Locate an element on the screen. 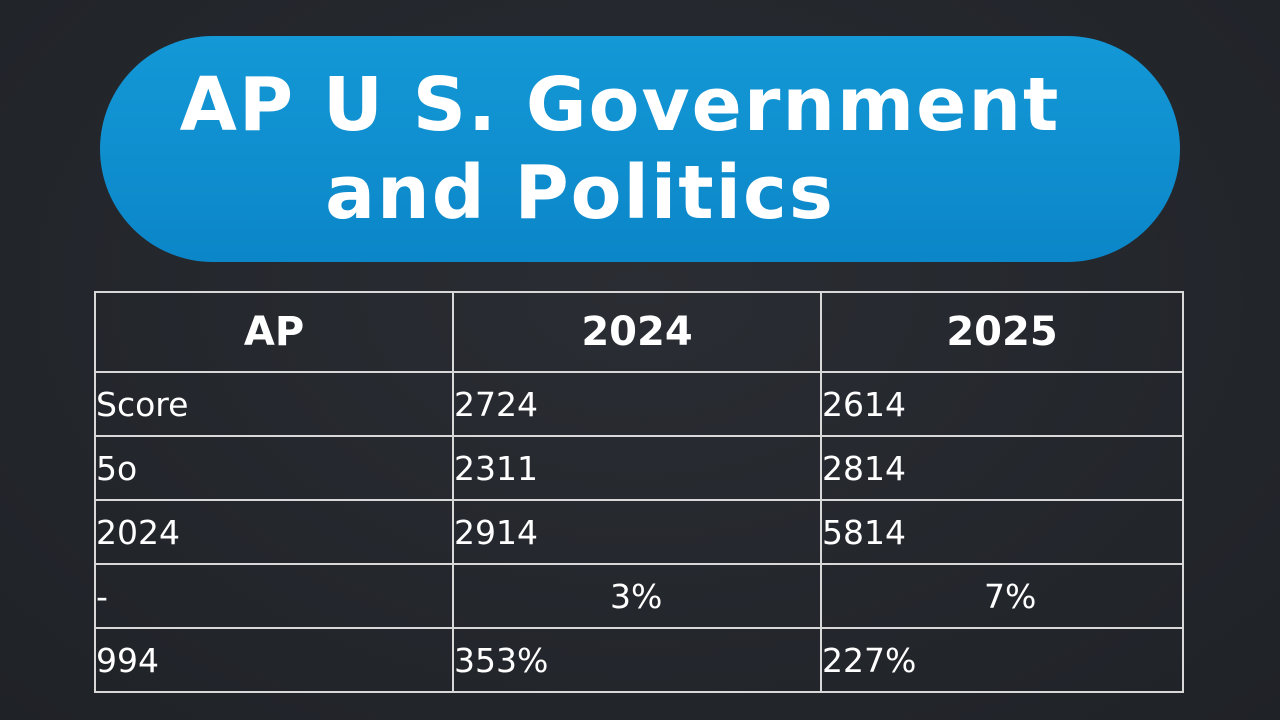  value-cell-2024: 2724 is located at coordinates (637, 404).